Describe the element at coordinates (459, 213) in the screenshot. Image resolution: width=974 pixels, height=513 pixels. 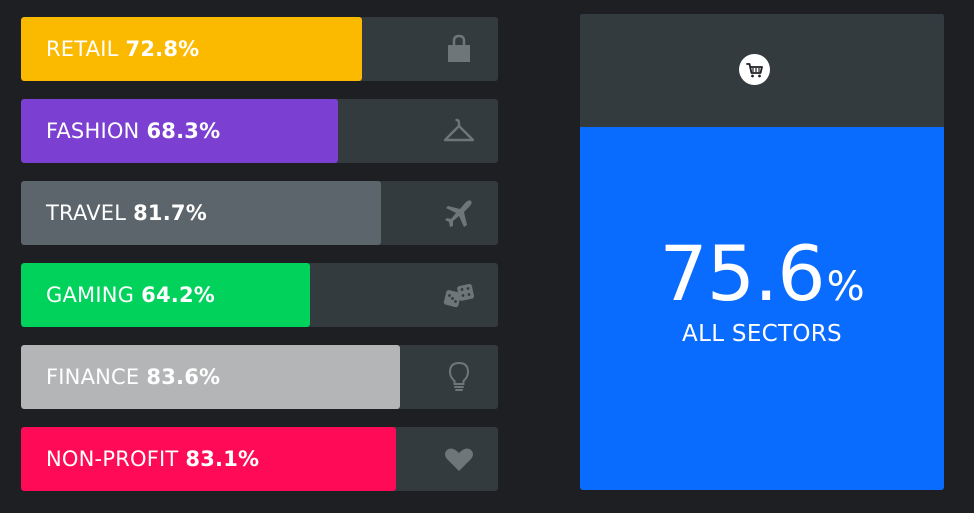
I see `airplane-icon` at that location.